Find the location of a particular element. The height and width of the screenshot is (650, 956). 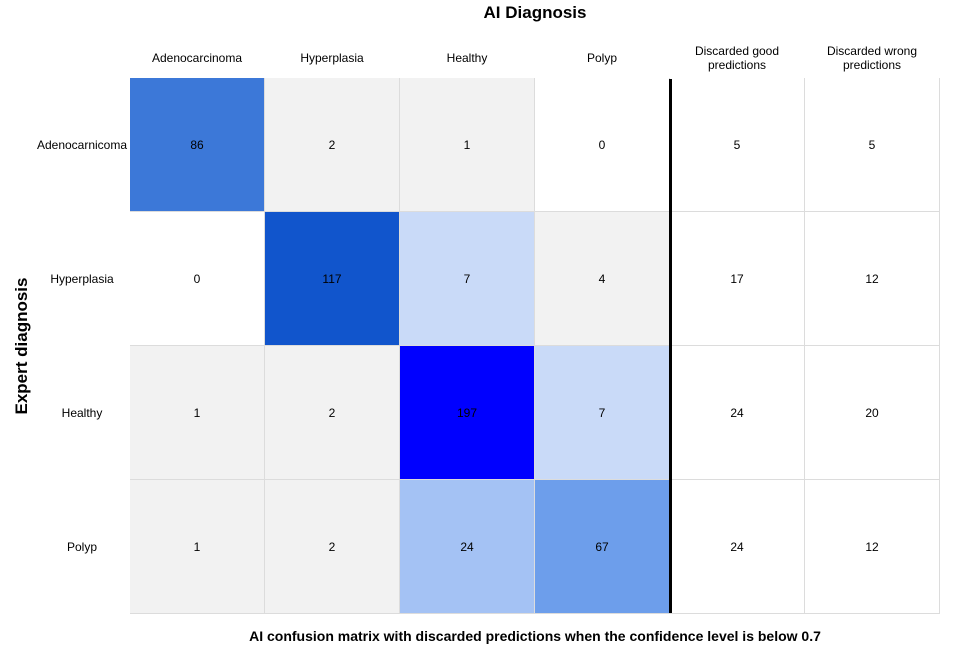

y-axis-label: Expert diagnosis is located at coordinates (21, 346).